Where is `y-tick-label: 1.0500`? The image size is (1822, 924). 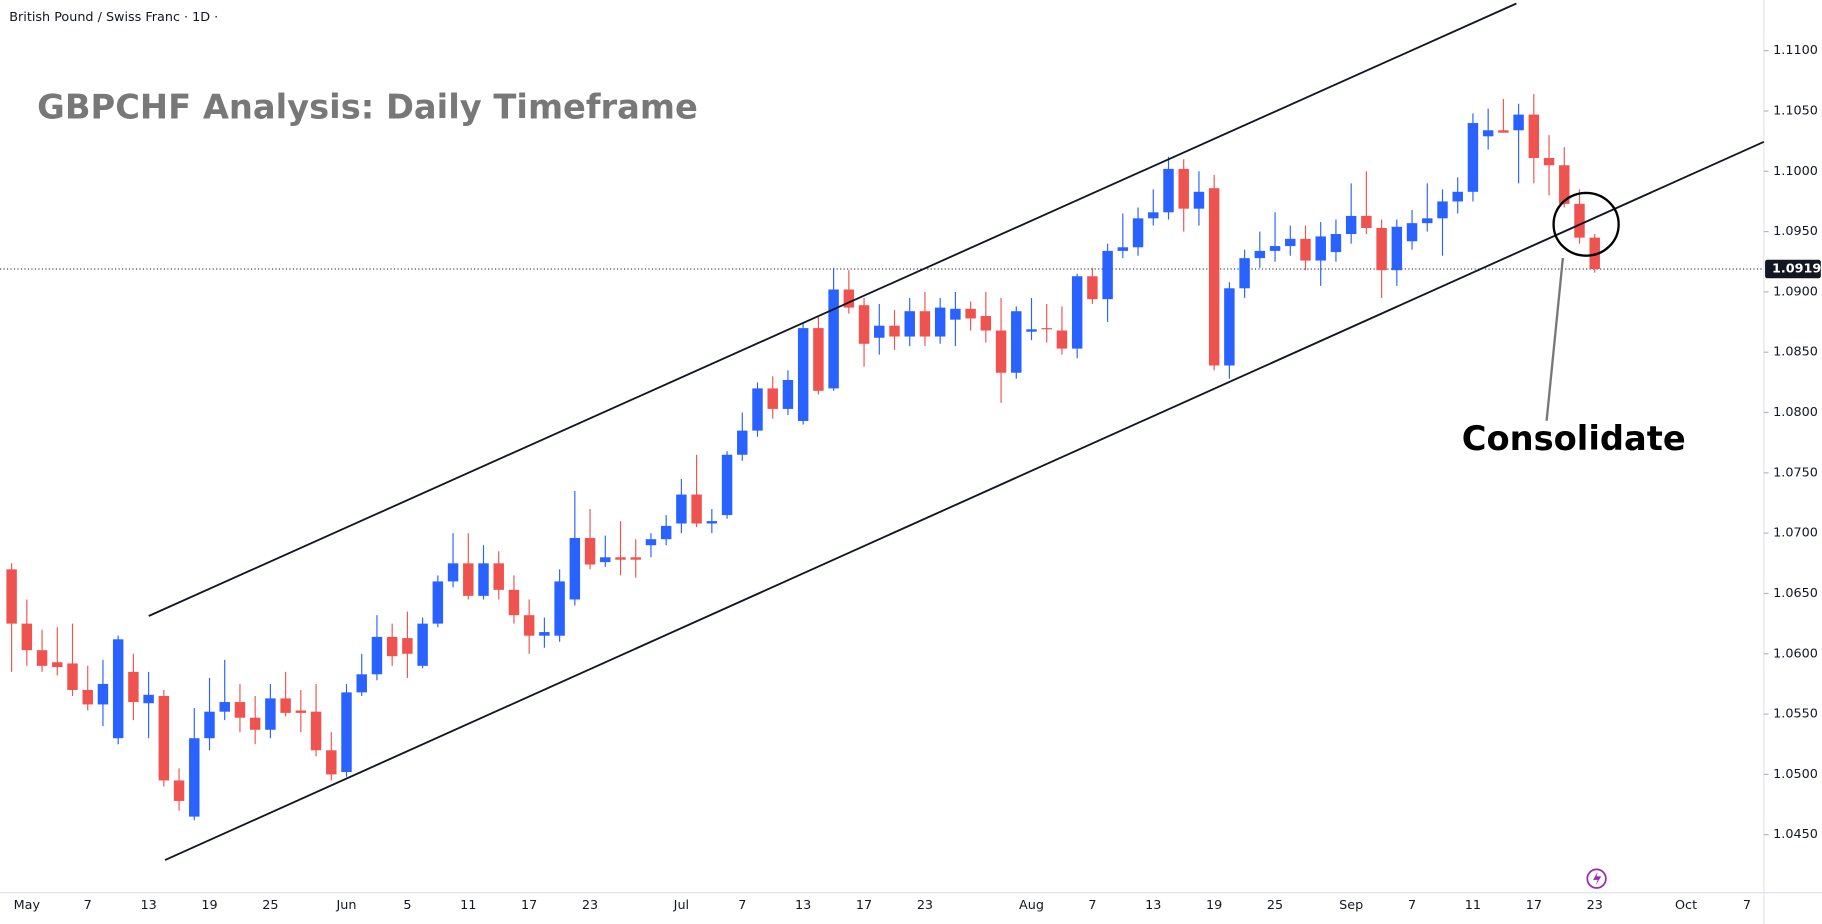 y-tick-label: 1.0500 is located at coordinates (1795, 774).